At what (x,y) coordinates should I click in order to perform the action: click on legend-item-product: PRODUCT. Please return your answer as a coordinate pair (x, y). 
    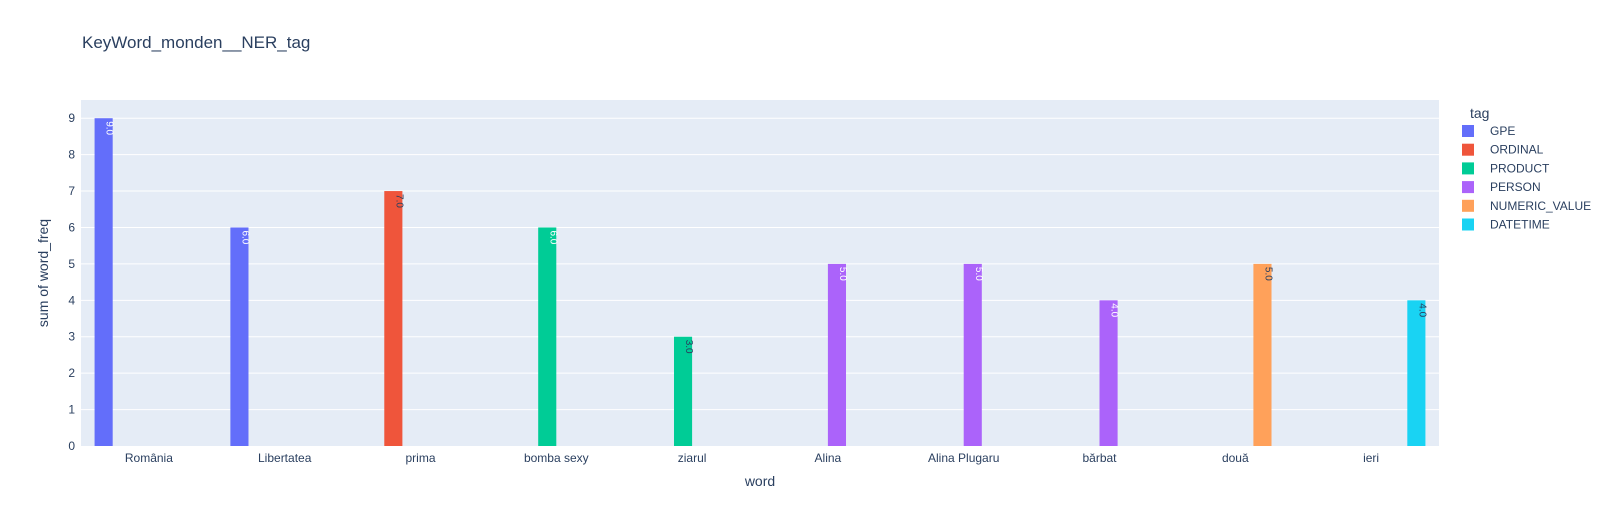
    Looking at the image, I should click on (1520, 168).